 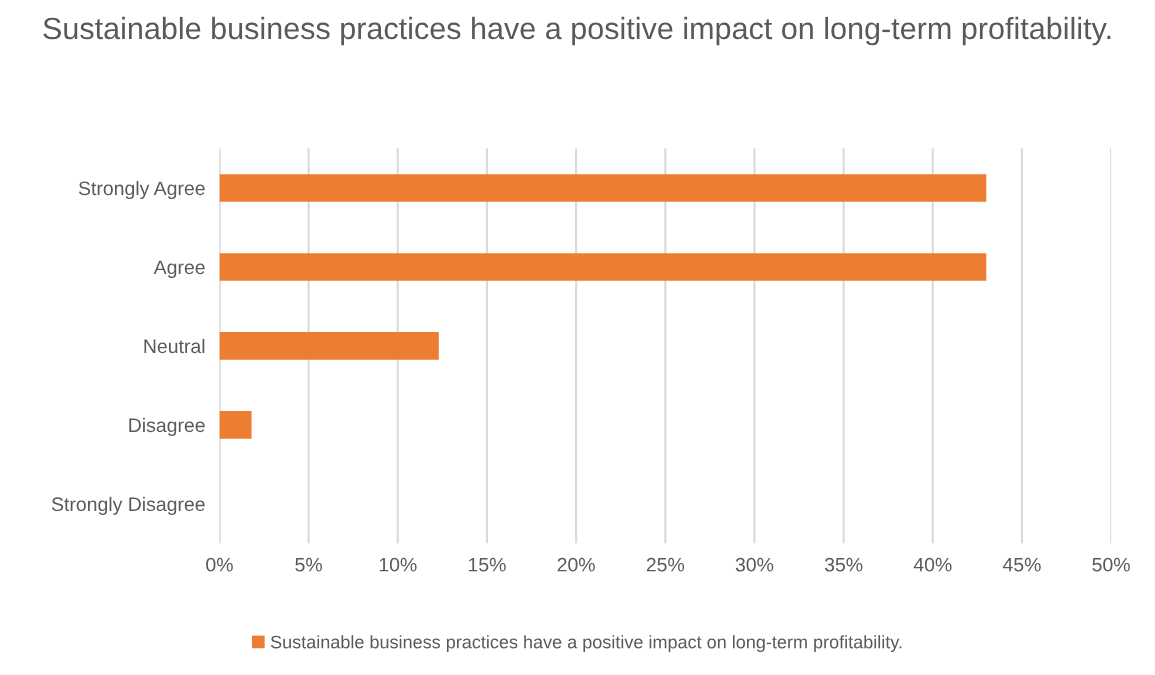 What do you see at coordinates (932, 564) in the screenshot?
I see `x-tick-label: 40%` at bounding box center [932, 564].